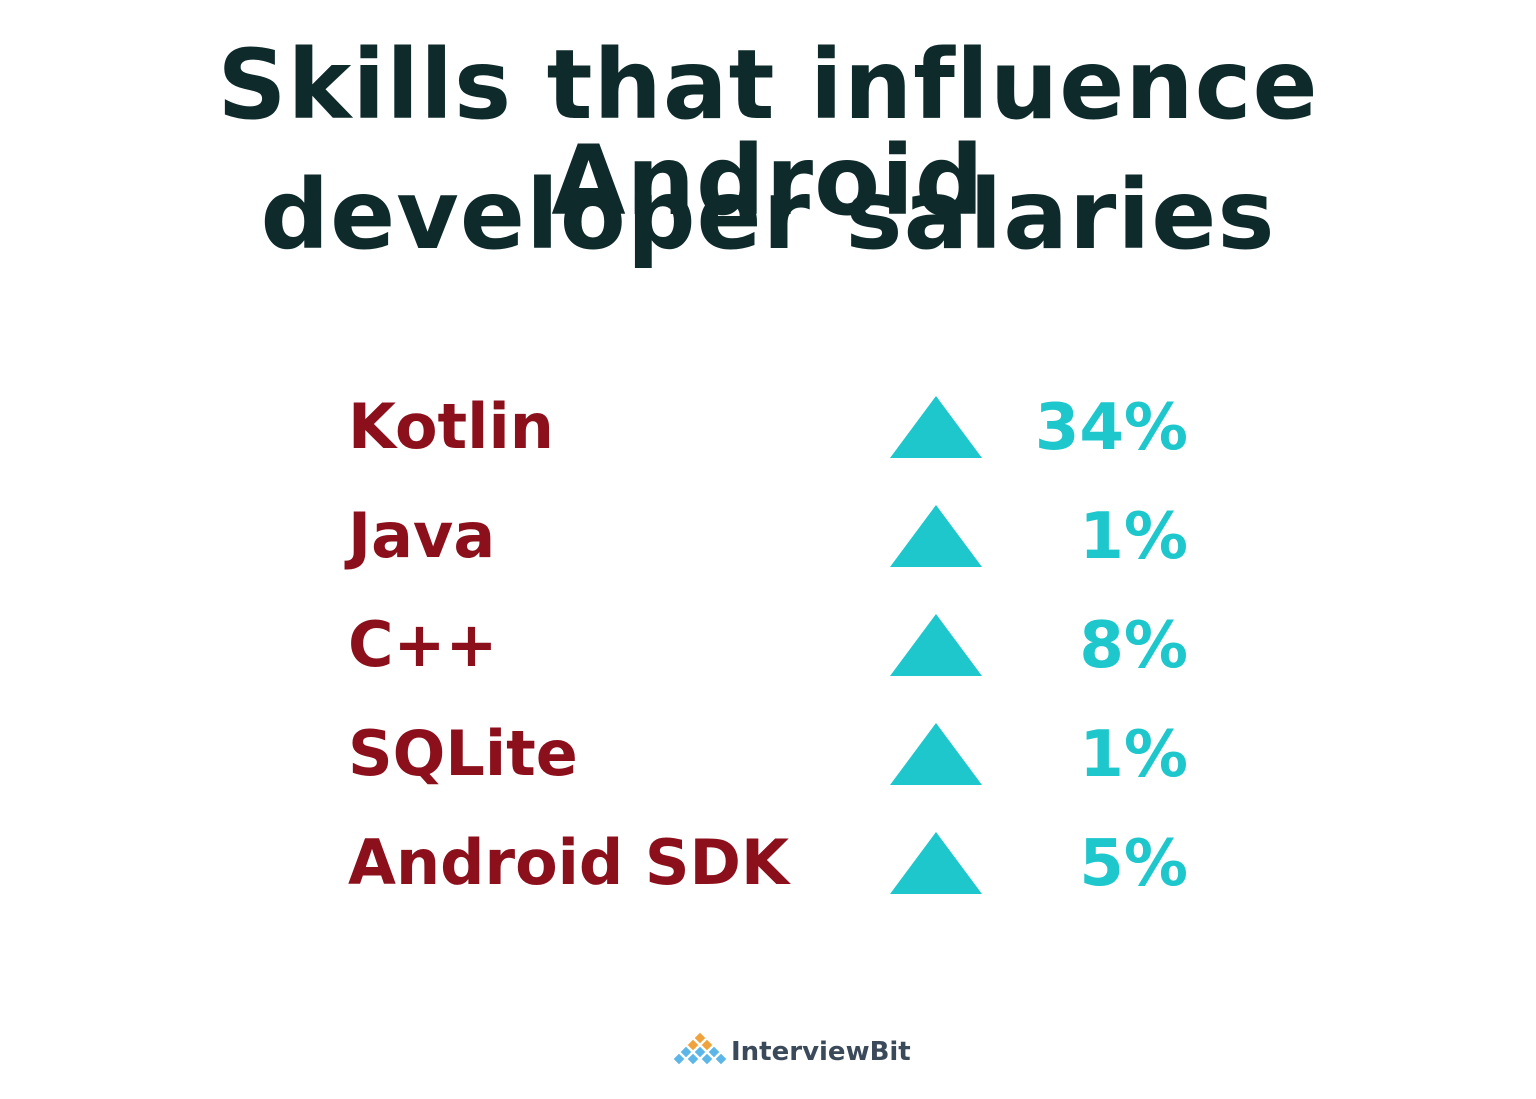 The image size is (1536, 1099). I want to click on skill-change: 8%, so click(1133, 646).